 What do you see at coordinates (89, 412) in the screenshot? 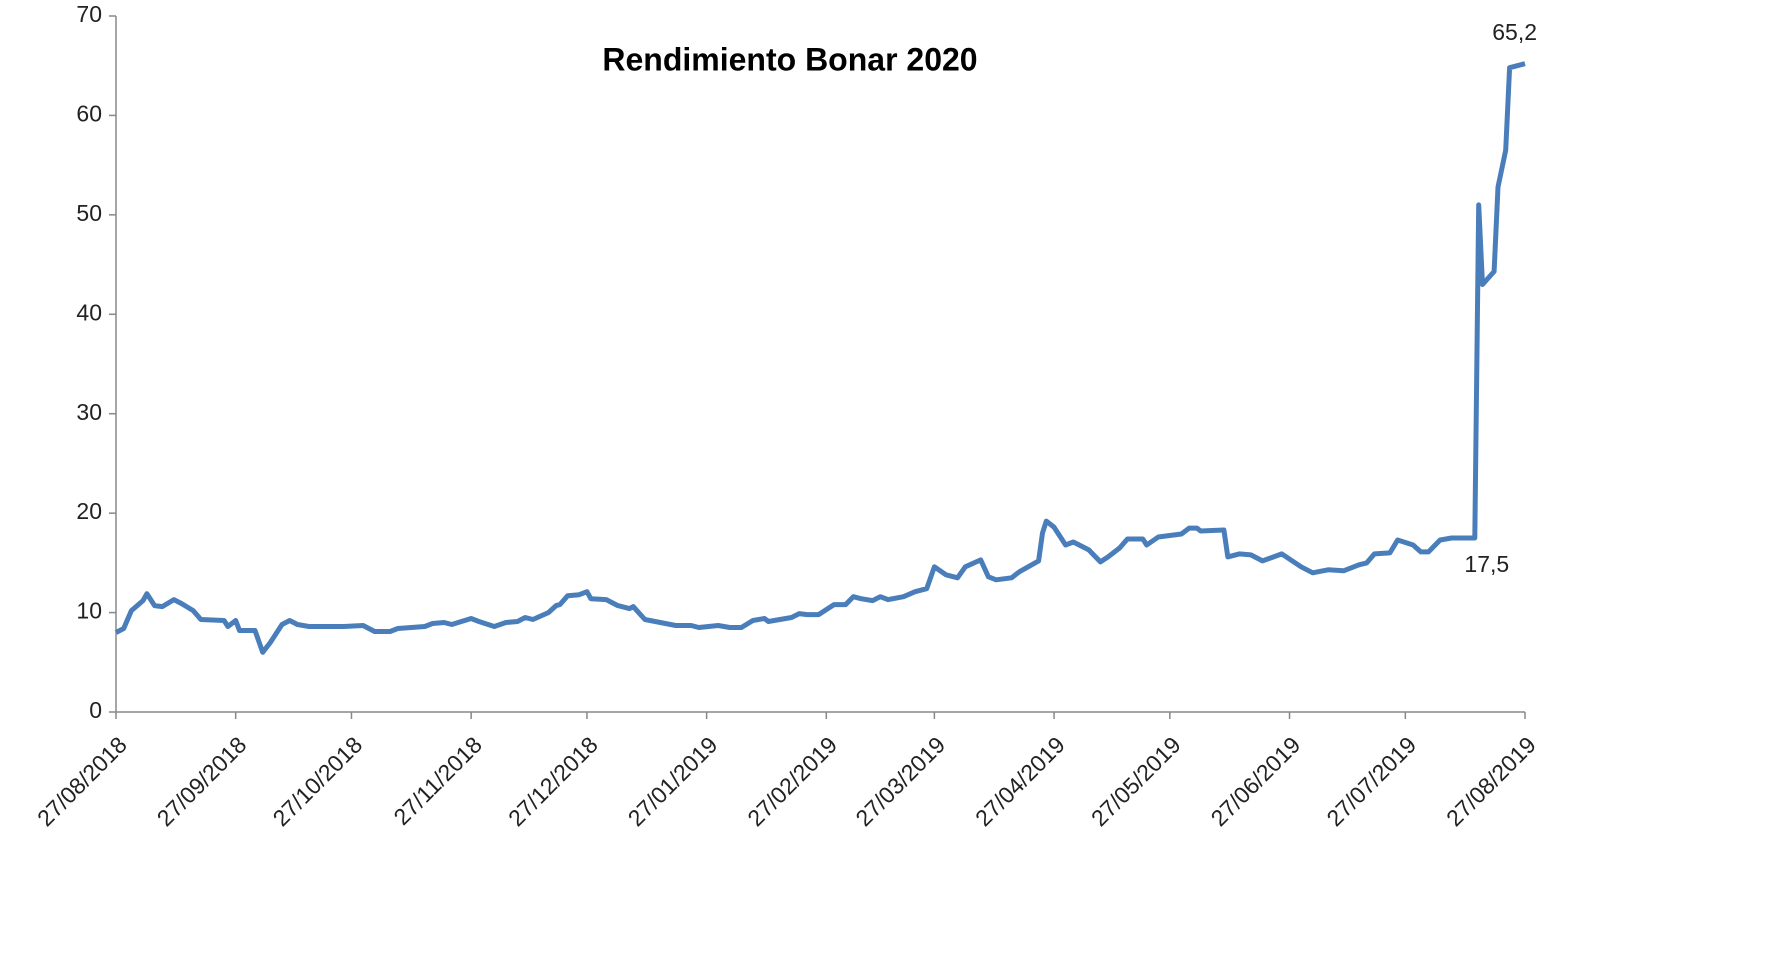
I see `y-tick-label: 30` at bounding box center [89, 412].